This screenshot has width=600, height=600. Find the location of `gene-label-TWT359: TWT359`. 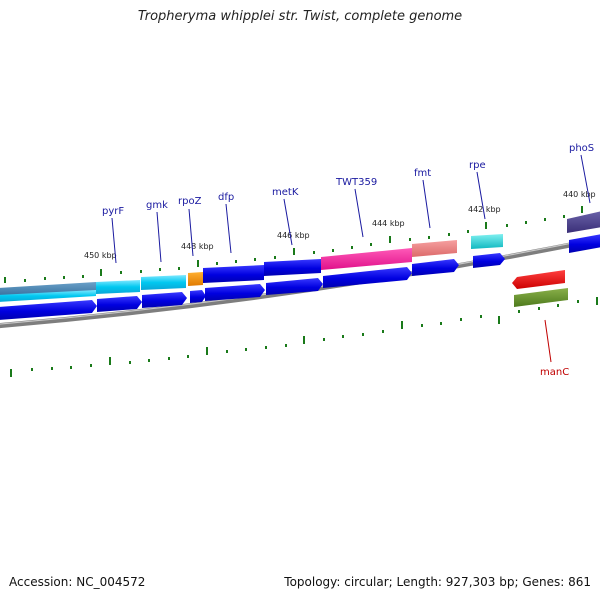

gene-label-TWT359: TWT359 is located at coordinates (356, 182).